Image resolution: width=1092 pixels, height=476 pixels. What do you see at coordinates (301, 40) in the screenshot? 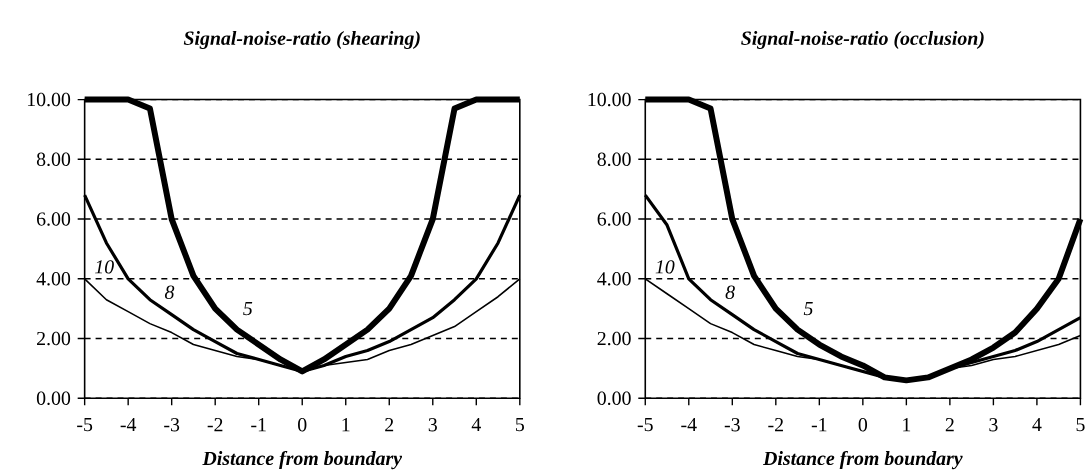
I see `chart-title: Signal-noise-ratio (shearing)` at bounding box center [301, 40].